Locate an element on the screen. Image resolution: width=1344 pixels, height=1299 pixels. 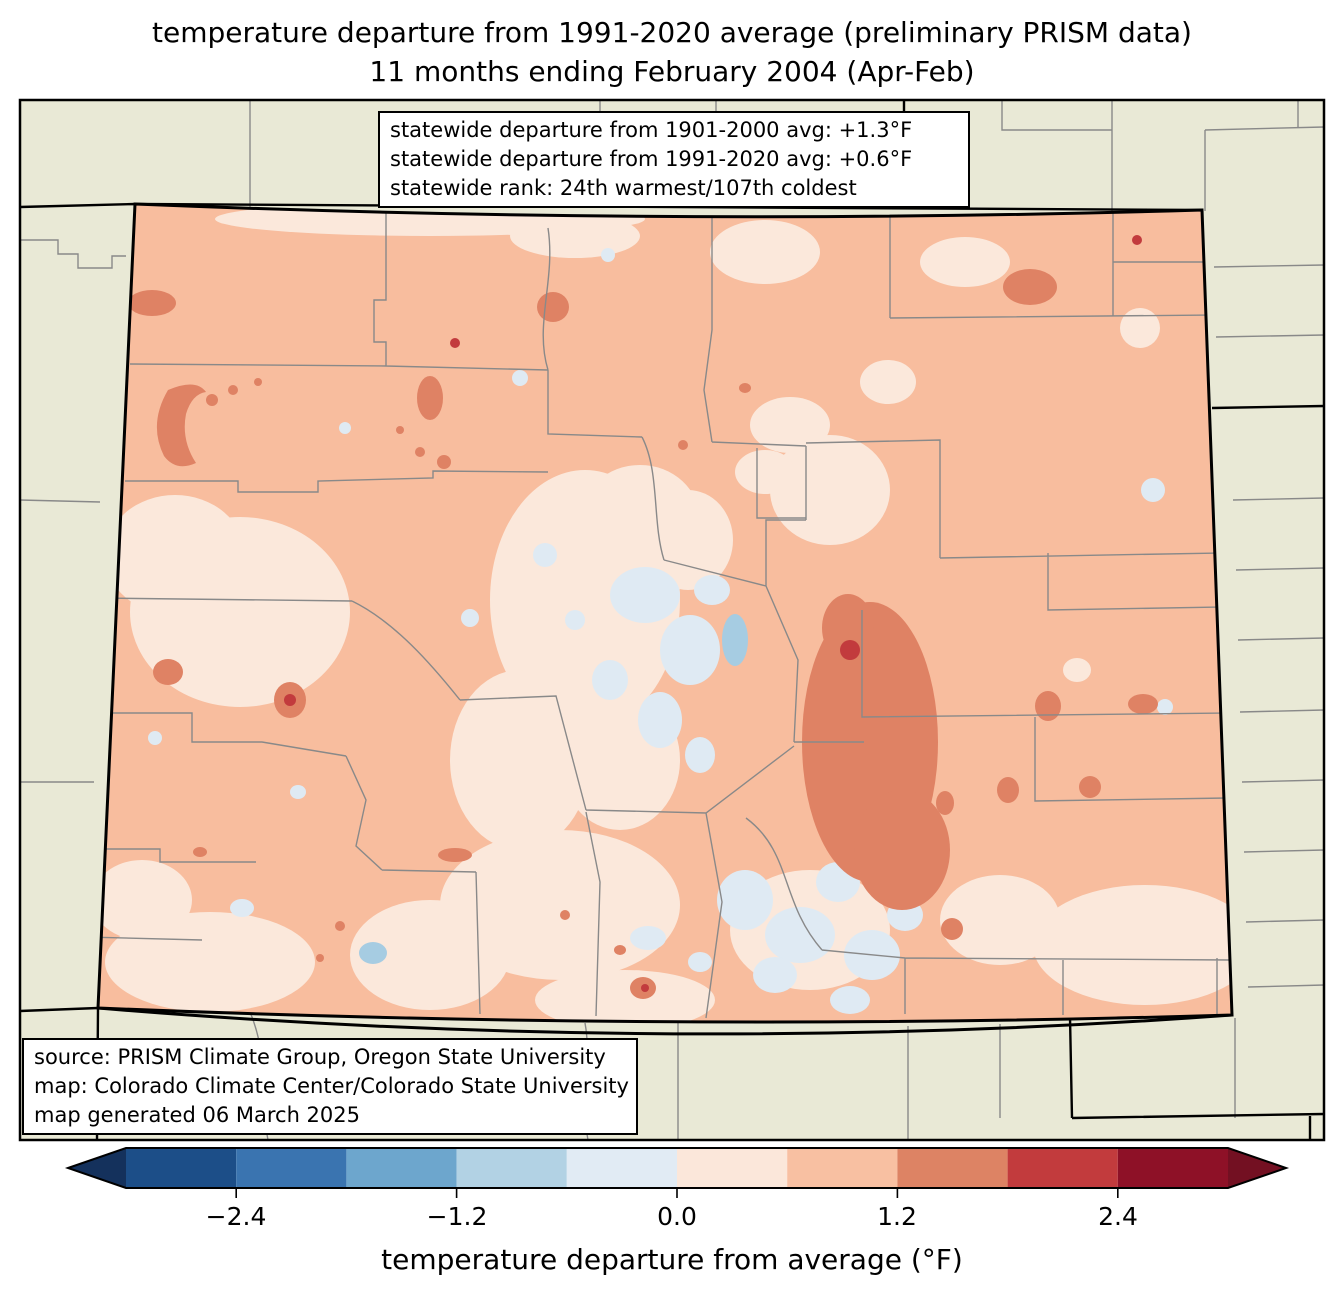
chart-title-line2: 11 months ending February 2004 (Apr-Feb) is located at coordinates (672, 71).